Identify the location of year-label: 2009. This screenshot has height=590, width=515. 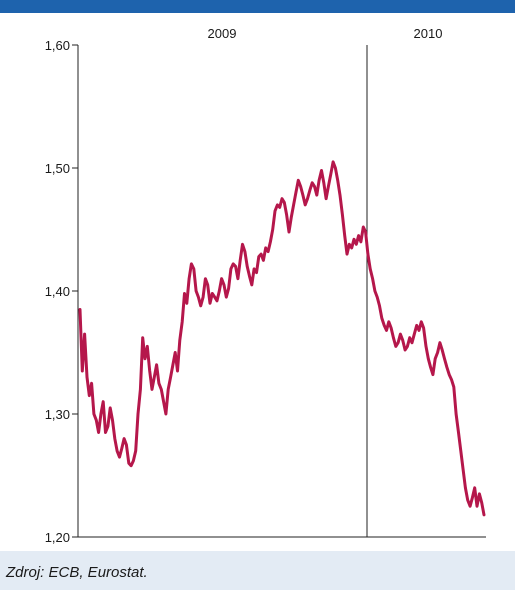
(222, 33).